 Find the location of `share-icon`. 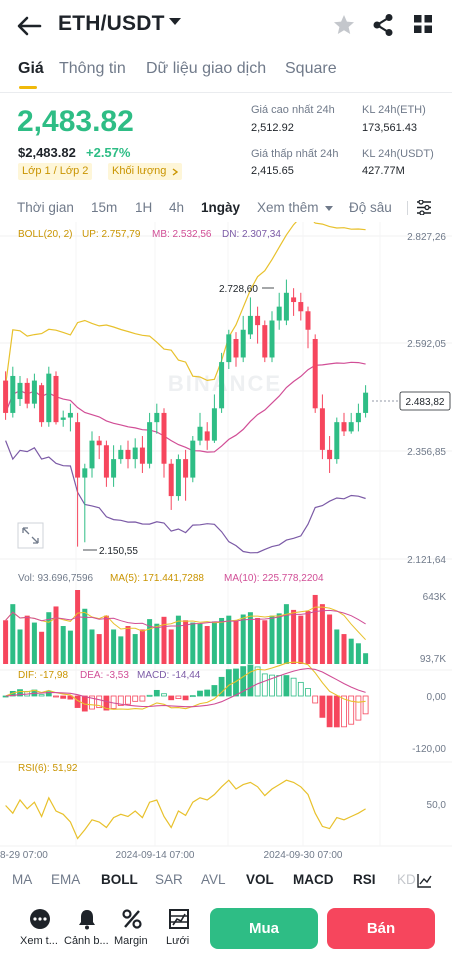

share-icon is located at coordinates (383, 25).